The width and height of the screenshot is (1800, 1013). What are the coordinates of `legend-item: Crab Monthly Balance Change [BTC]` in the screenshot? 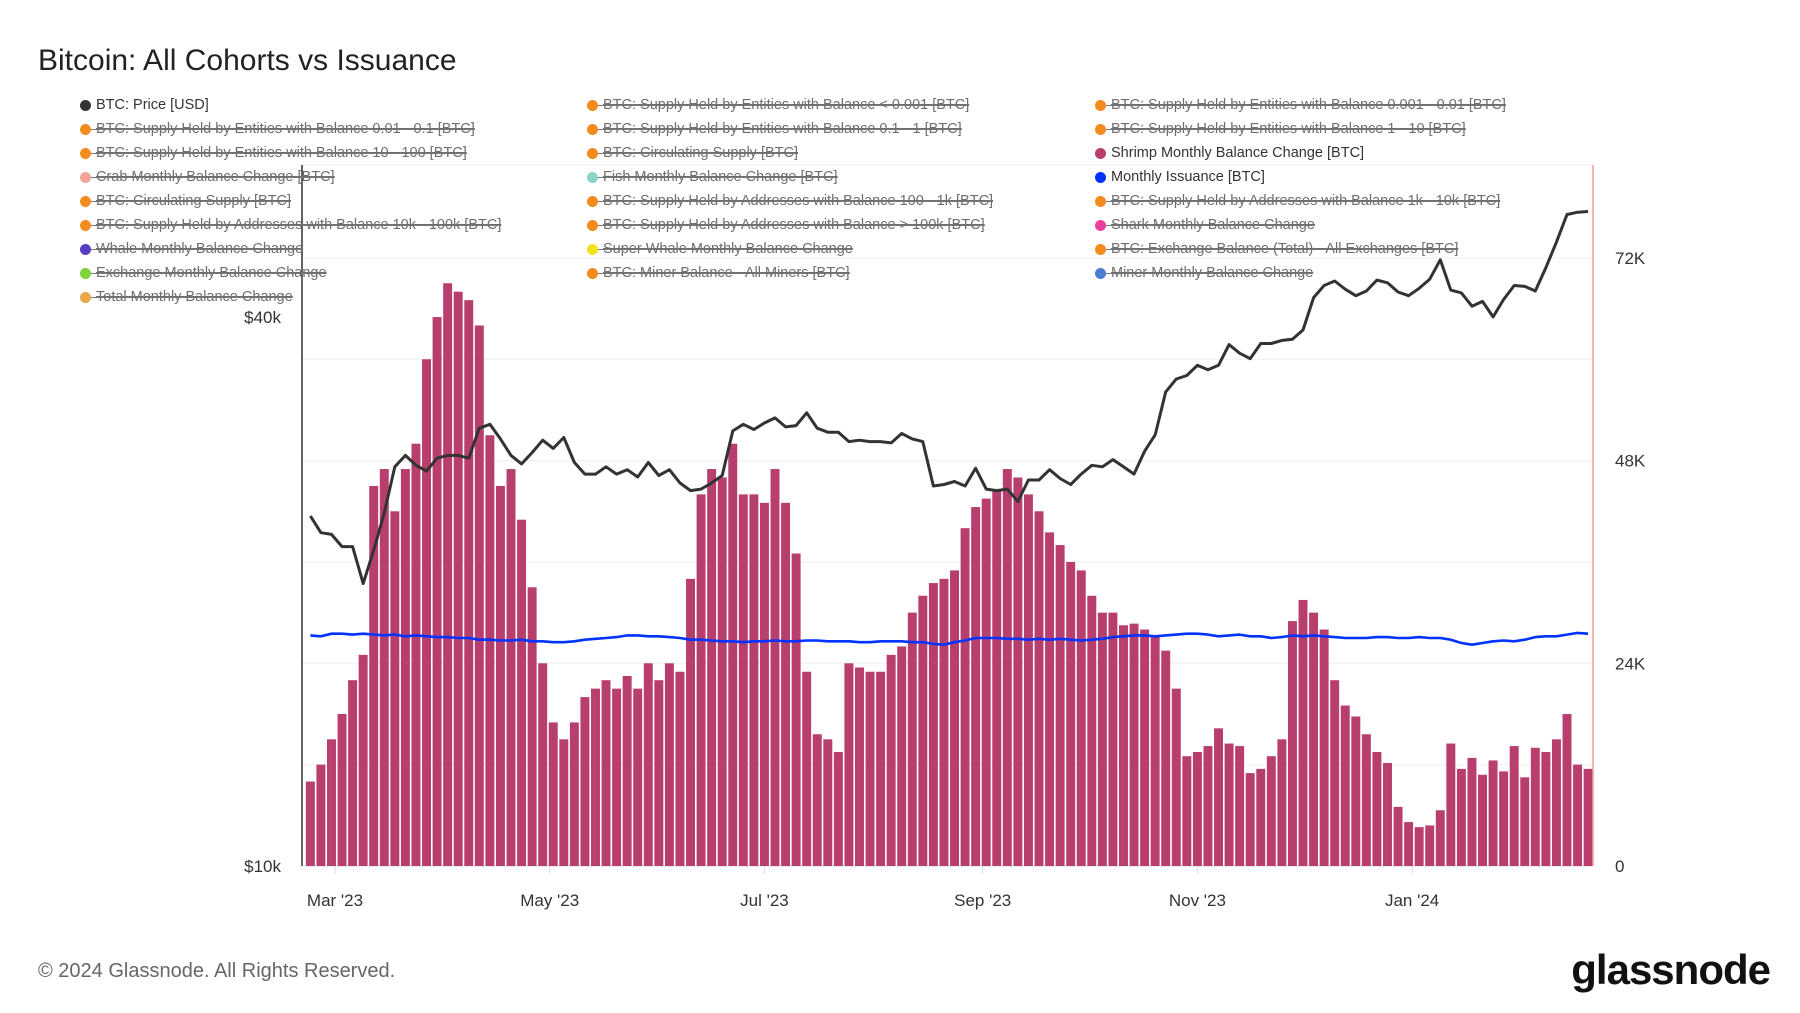 It's located at (207, 177).